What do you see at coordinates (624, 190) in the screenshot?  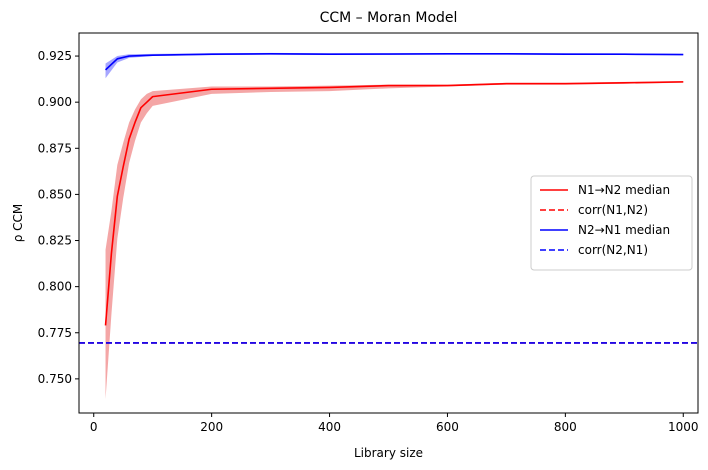 I see `legend-label-n1-n2-median: N1→N2 median` at bounding box center [624, 190].